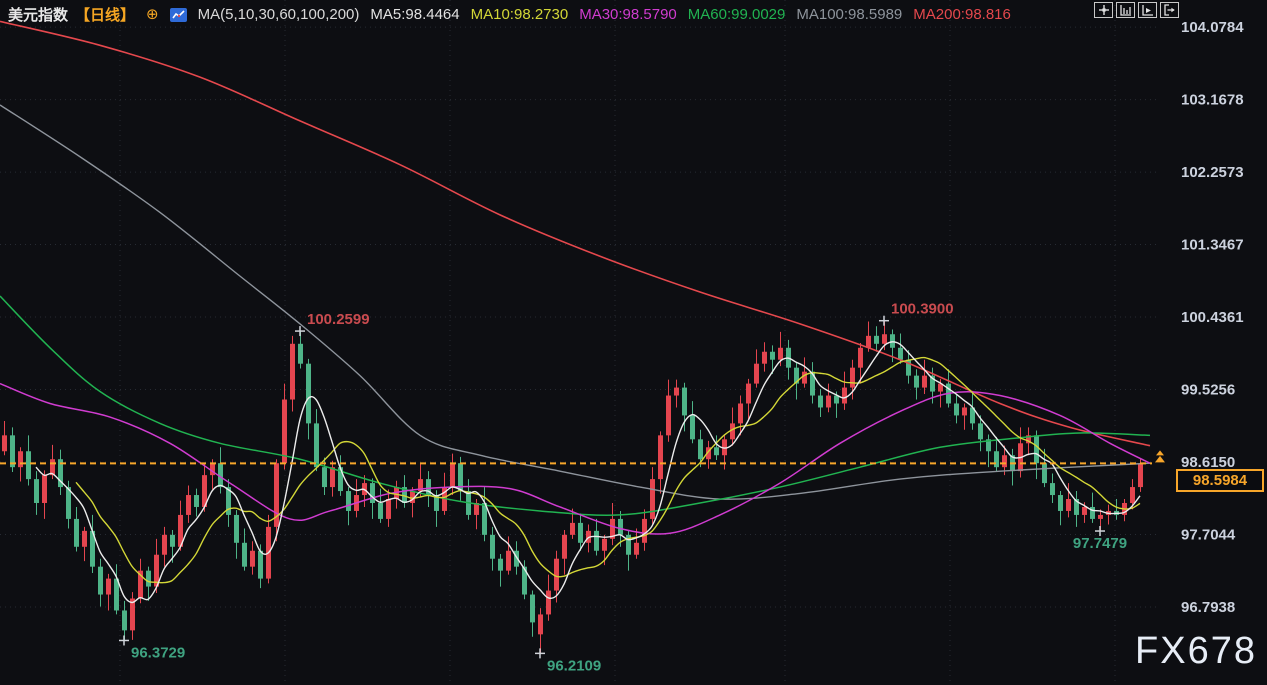 The width and height of the screenshot is (1267, 685). I want to click on y-axis-tick-label: 101.3467, so click(1212, 245).